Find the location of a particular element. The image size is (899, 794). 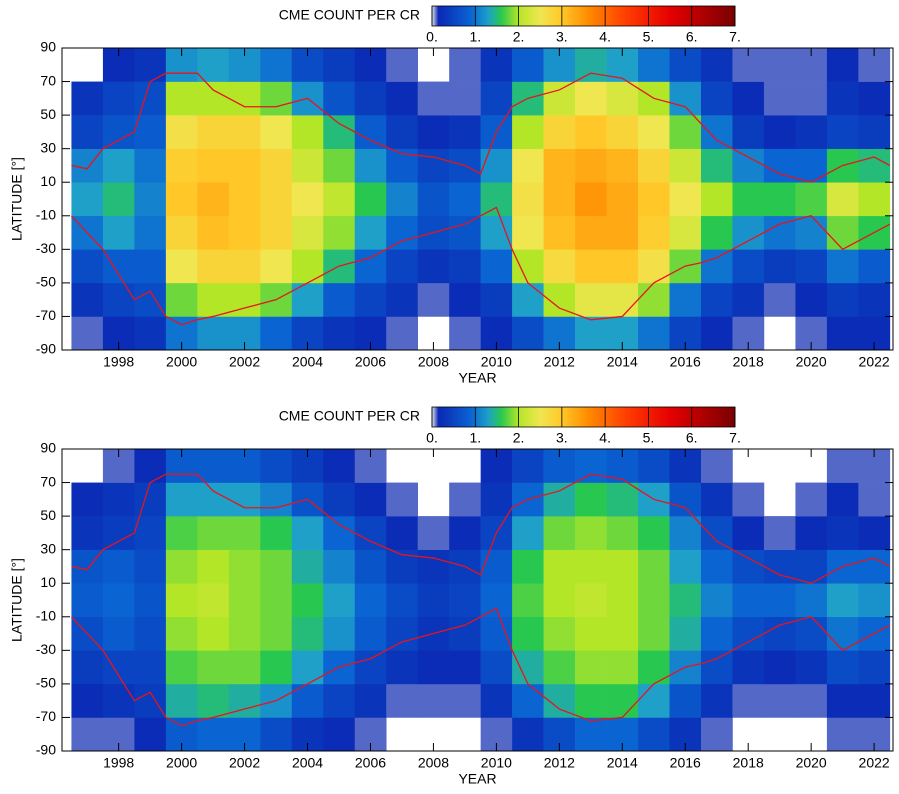

colorbar-tick-label: 7. is located at coordinates (735, 37).